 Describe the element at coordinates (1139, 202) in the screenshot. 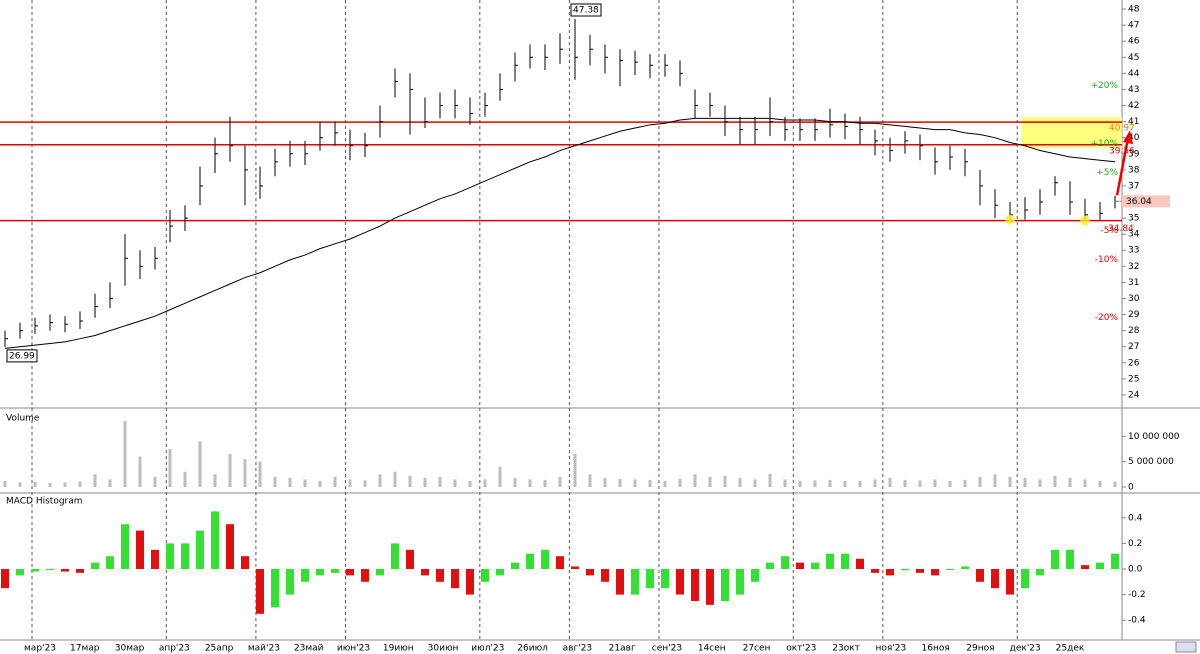

I see `last-price-label: 36.04` at that location.